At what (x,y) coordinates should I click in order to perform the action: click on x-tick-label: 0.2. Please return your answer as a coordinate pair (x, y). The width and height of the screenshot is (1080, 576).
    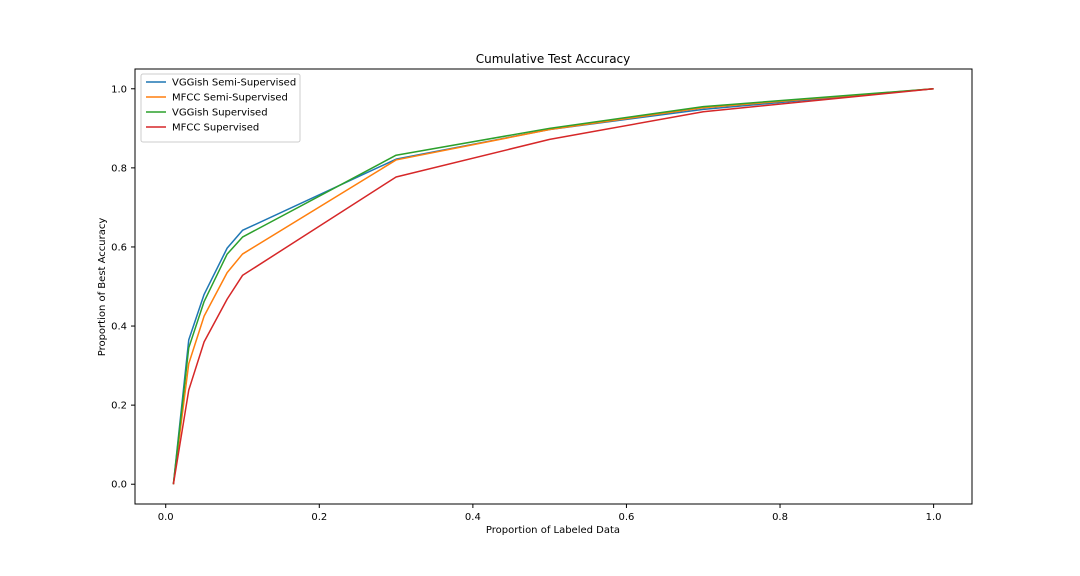
    Looking at the image, I should click on (319, 517).